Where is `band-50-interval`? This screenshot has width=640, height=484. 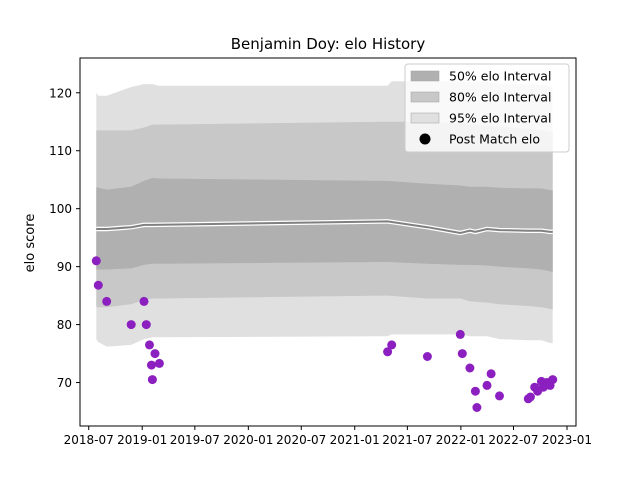 band-50-interval is located at coordinates (324, 225).